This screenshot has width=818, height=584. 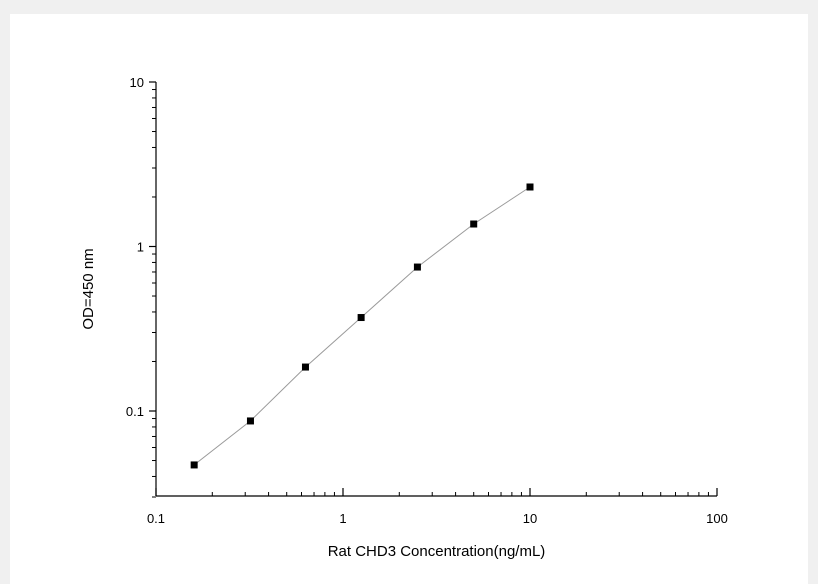 What do you see at coordinates (156, 518) in the screenshot?
I see `x-tick-label: 0.1` at bounding box center [156, 518].